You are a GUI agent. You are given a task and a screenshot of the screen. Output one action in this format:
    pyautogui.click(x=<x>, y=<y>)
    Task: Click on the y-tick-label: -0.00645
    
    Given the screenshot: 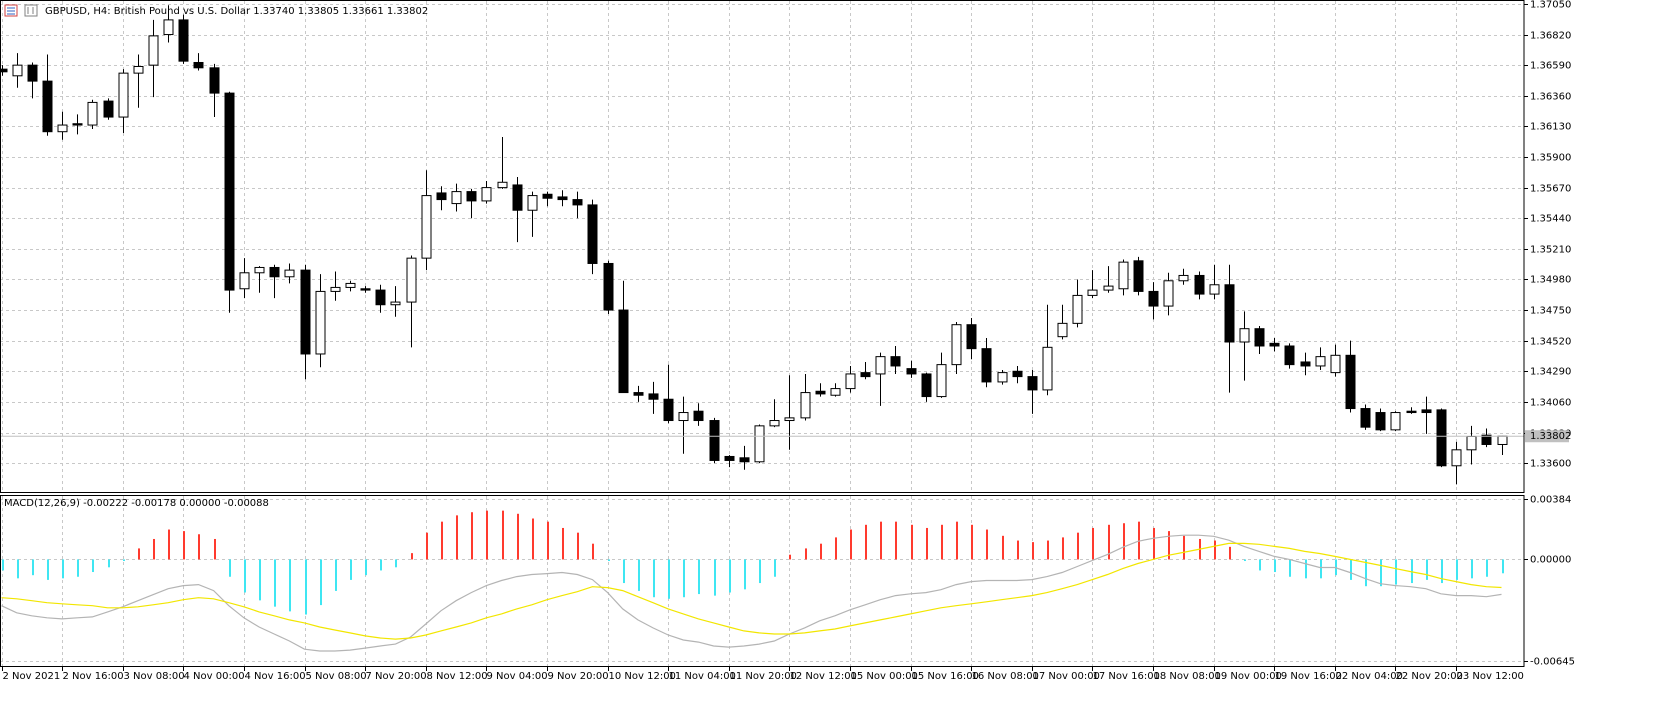 What is the action you would take?
    pyautogui.click(x=1552, y=662)
    